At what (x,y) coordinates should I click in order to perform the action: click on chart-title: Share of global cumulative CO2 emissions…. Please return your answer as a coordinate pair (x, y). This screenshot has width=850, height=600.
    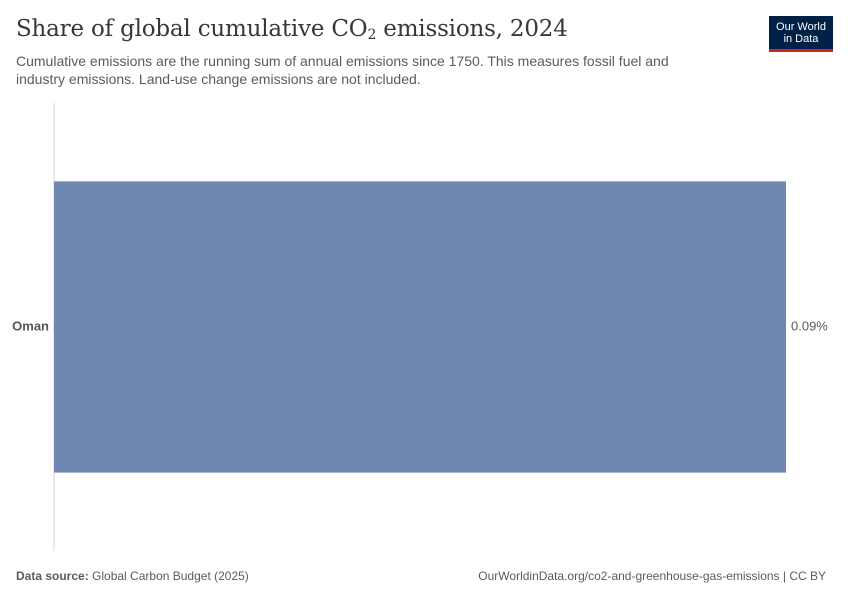
    Looking at the image, I should click on (292, 29).